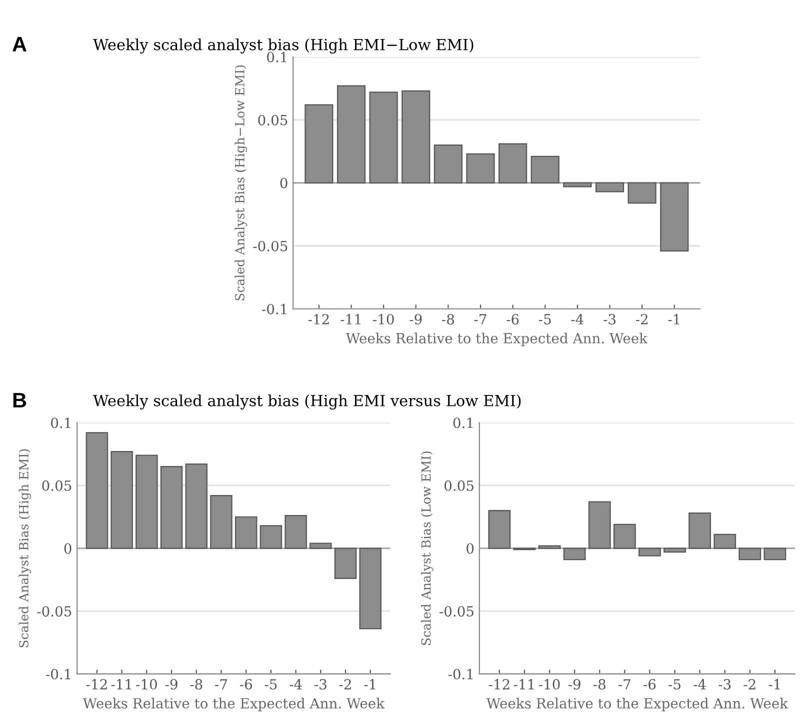 This screenshot has height=720, width=803. What do you see at coordinates (283, 46) in the screenshot?
I see `chart-title: Weekly scaled analyst bias (High EMI−Low EMI)` at bounding box center [283, 46].